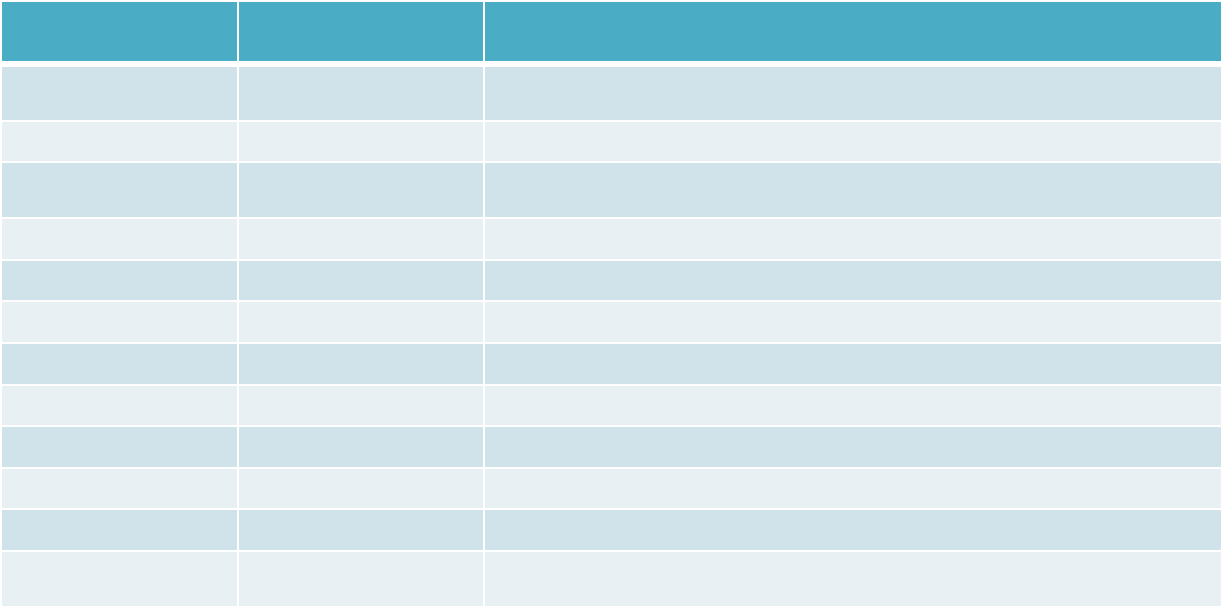  Describe the element at coordinates (611, 64) in the screenshot. I see `header-divider` at that location.